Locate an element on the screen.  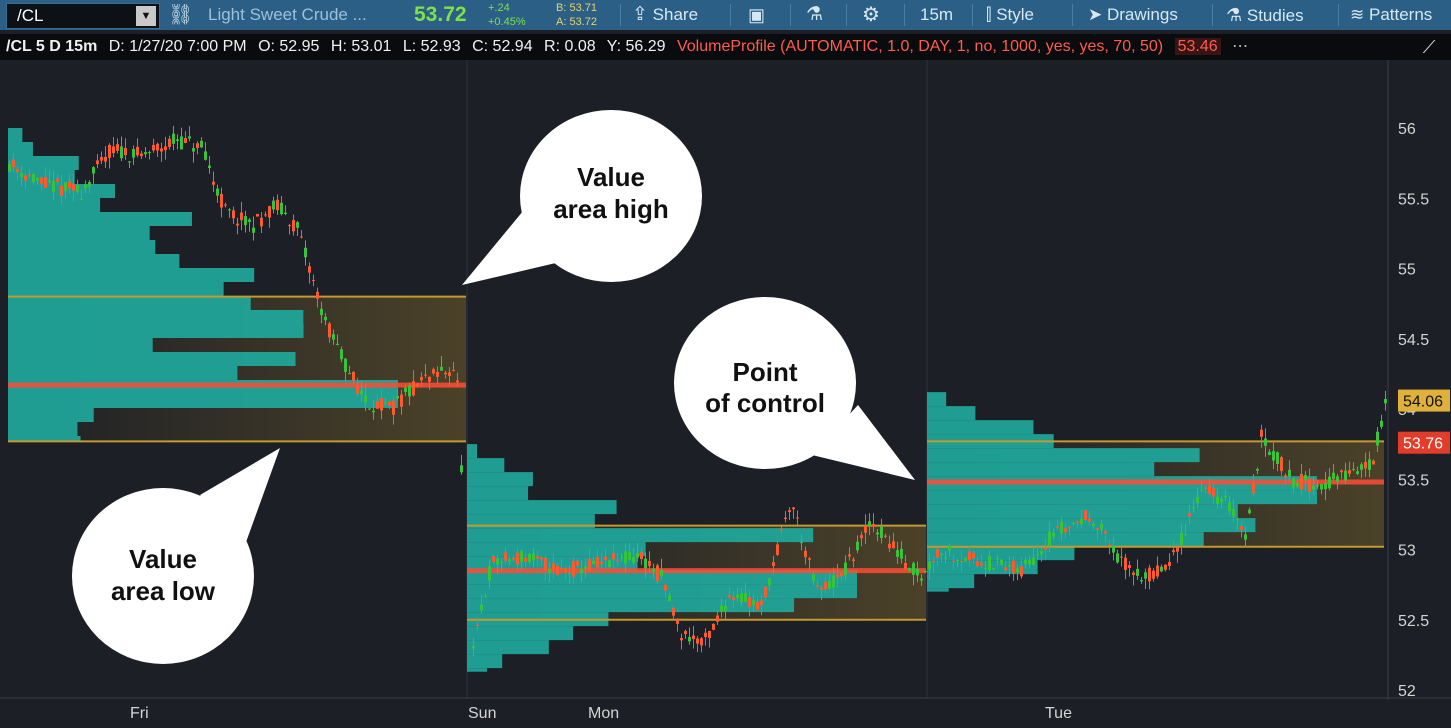
link-icon: ⛓ is located at coordinates (181, 15).